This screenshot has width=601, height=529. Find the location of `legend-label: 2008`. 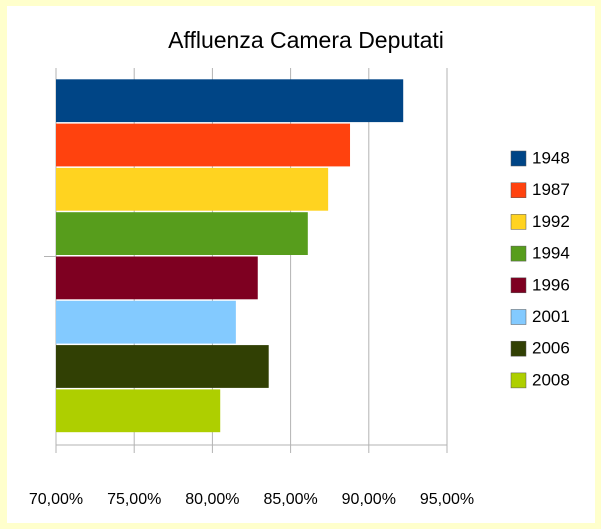

legend-label: 2008 is located at coordinates (551, 379).